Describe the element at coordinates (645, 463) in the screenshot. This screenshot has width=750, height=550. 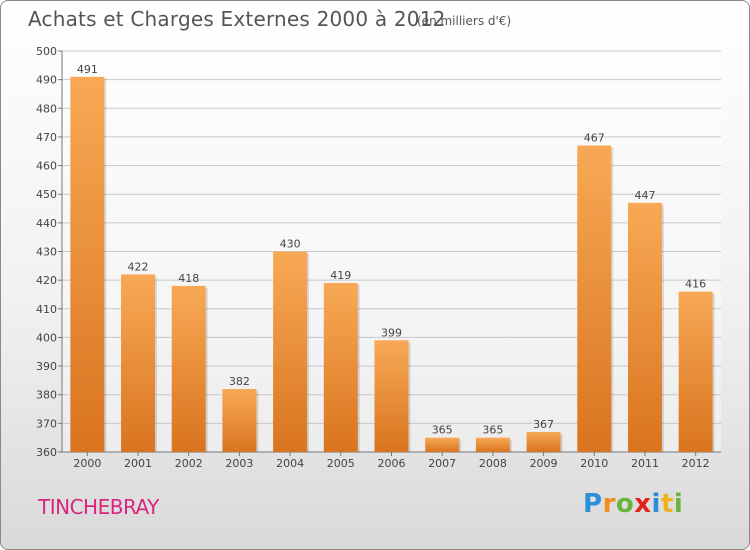
I see `x-tick-label: 2011` at that location.